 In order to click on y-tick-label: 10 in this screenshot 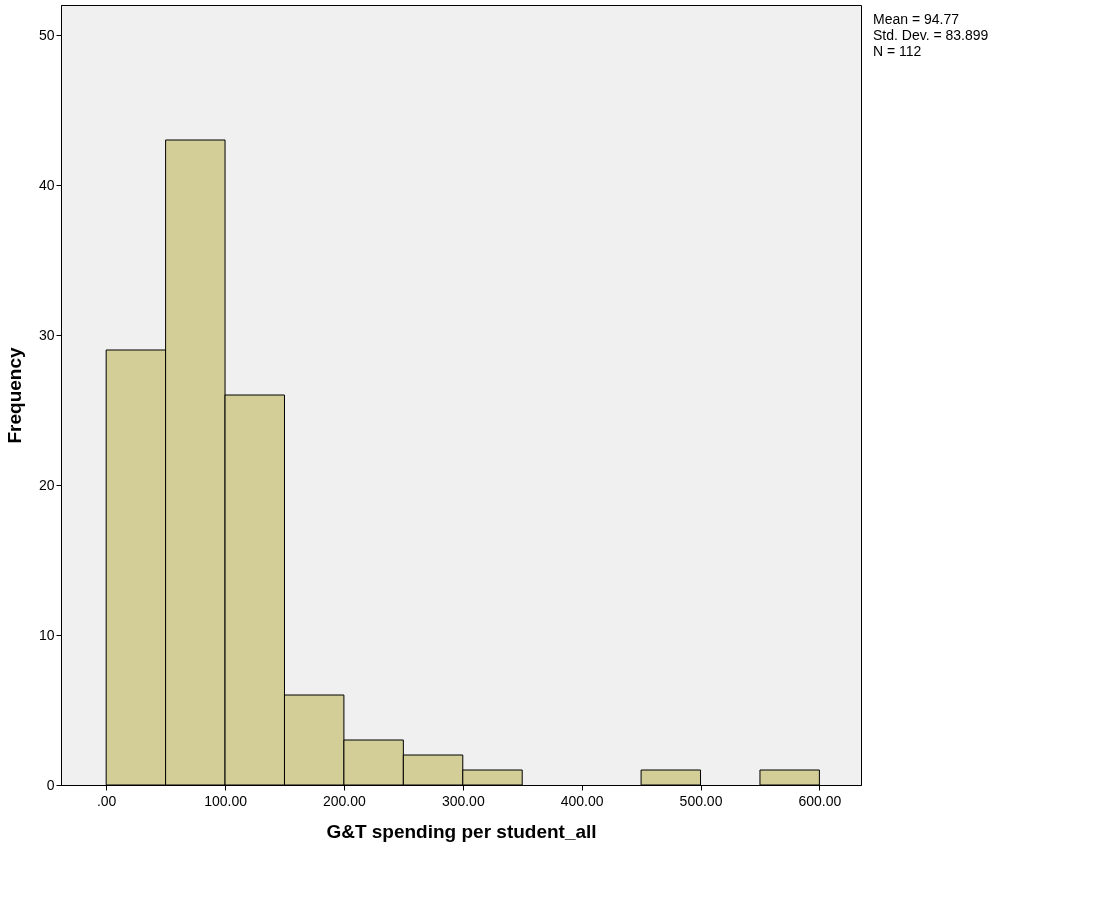, I will do `click(46, 634)`.